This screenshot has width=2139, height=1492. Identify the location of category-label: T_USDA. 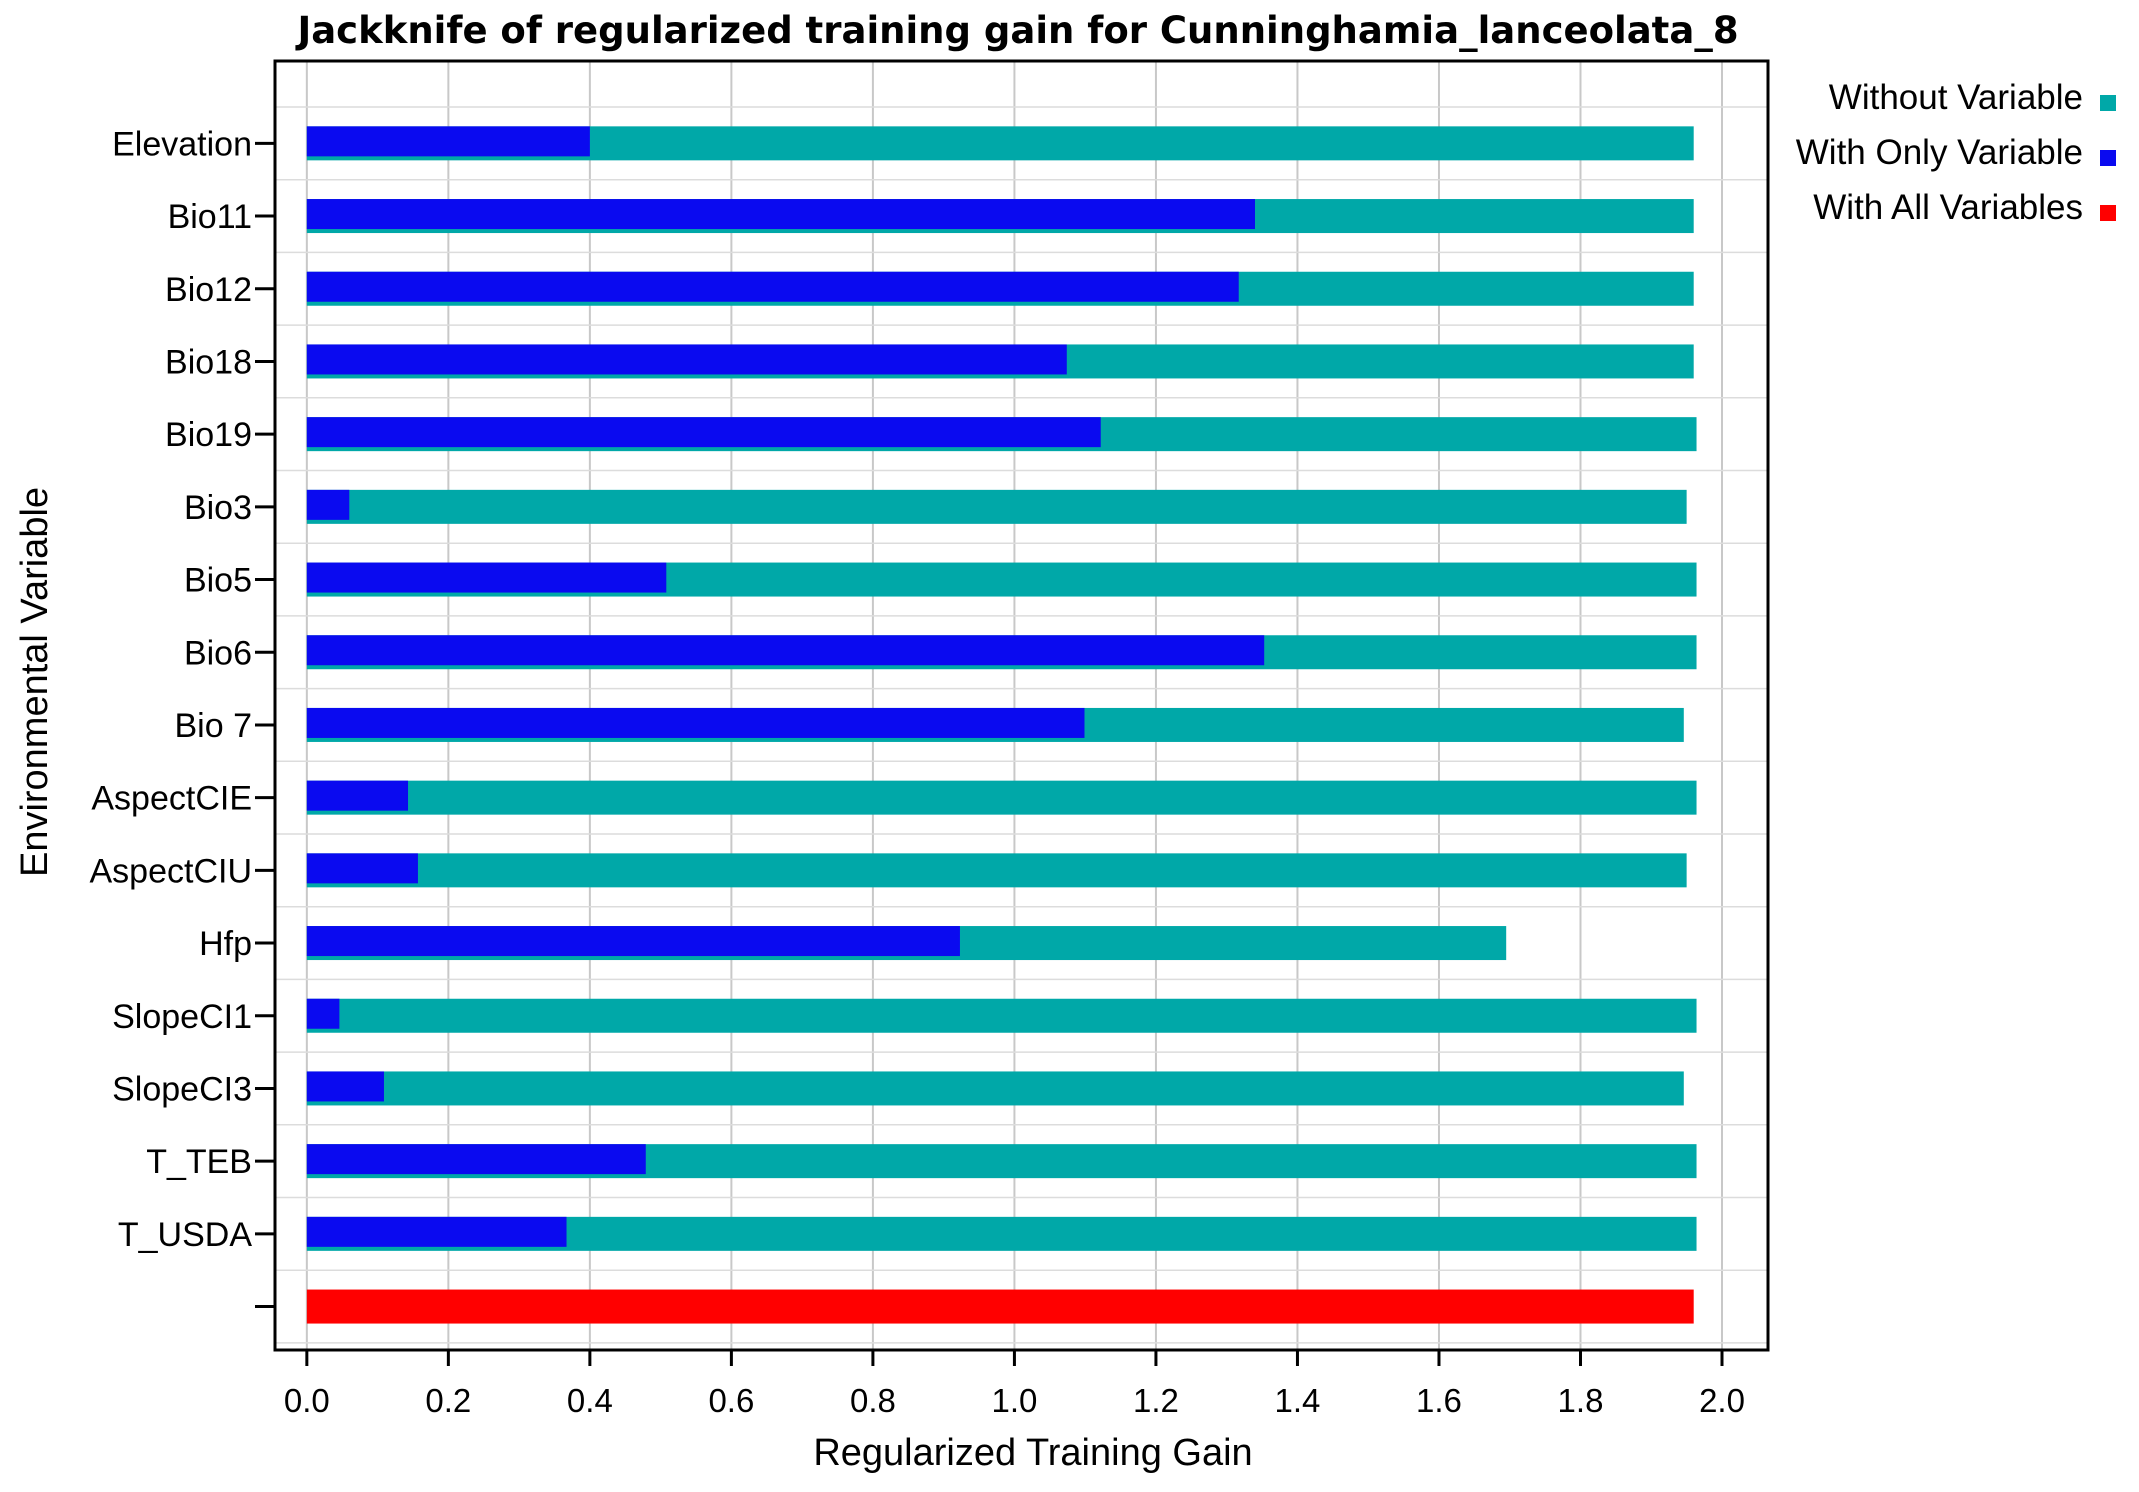
(185, 1235).